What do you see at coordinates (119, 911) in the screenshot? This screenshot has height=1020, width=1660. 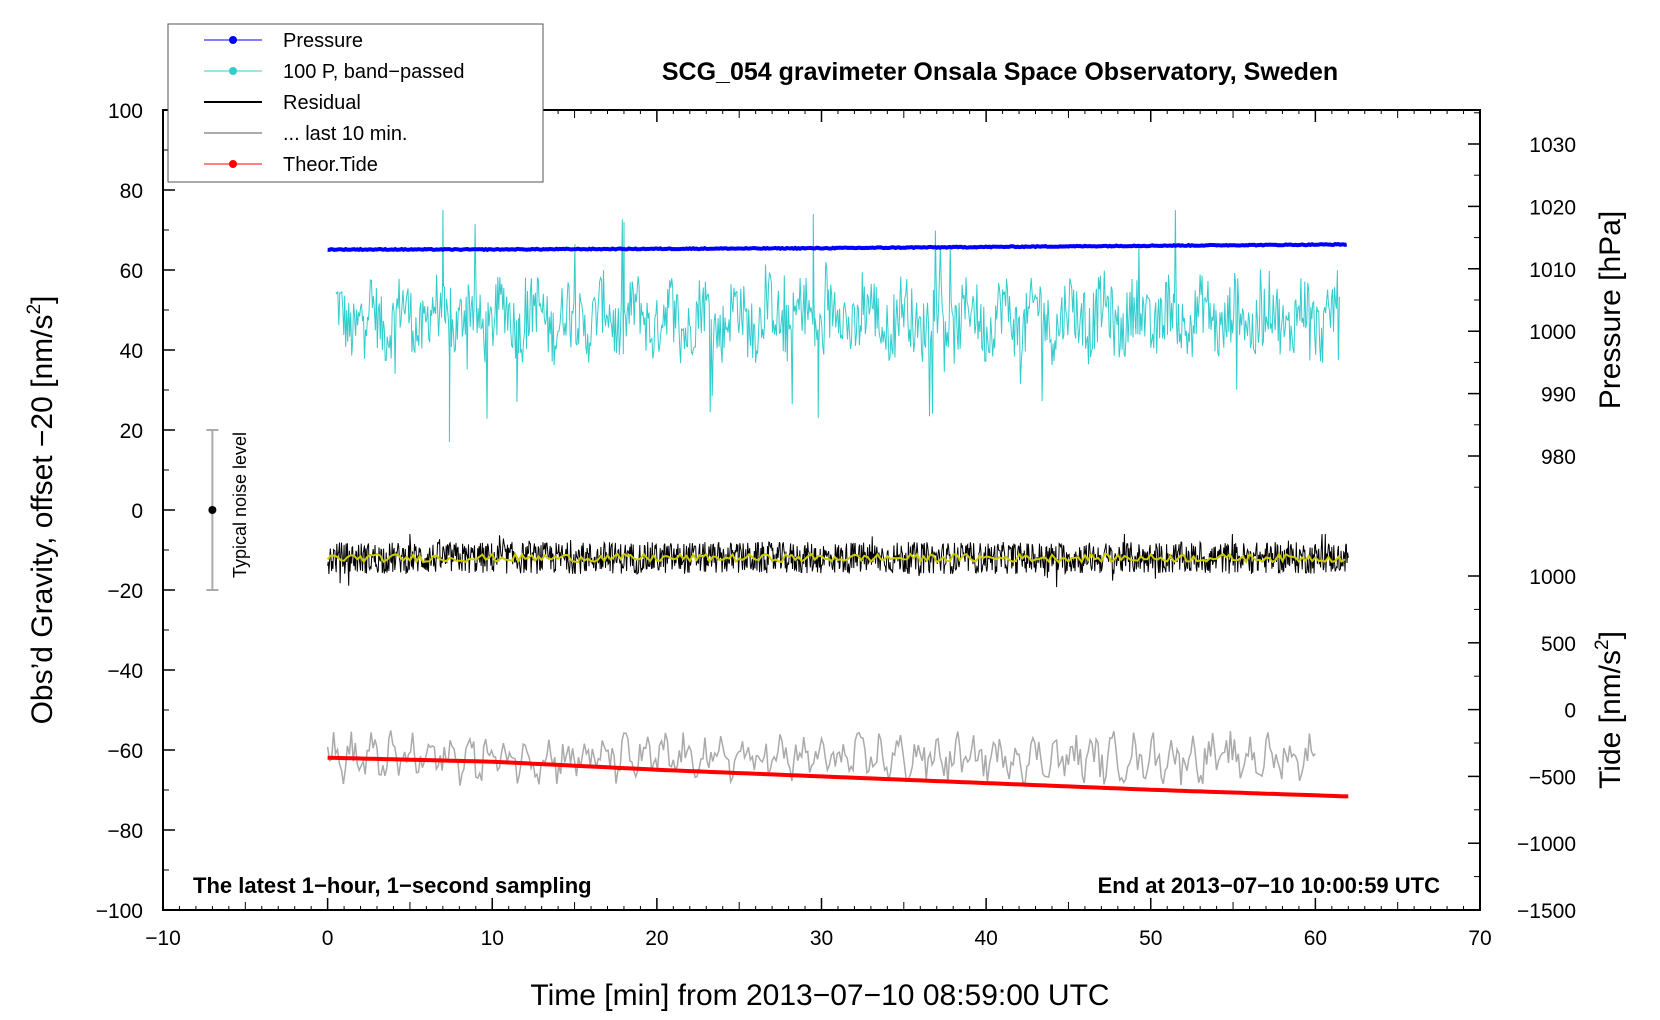 I see `y-tick-label: −100` at bounding box center [119, 911].